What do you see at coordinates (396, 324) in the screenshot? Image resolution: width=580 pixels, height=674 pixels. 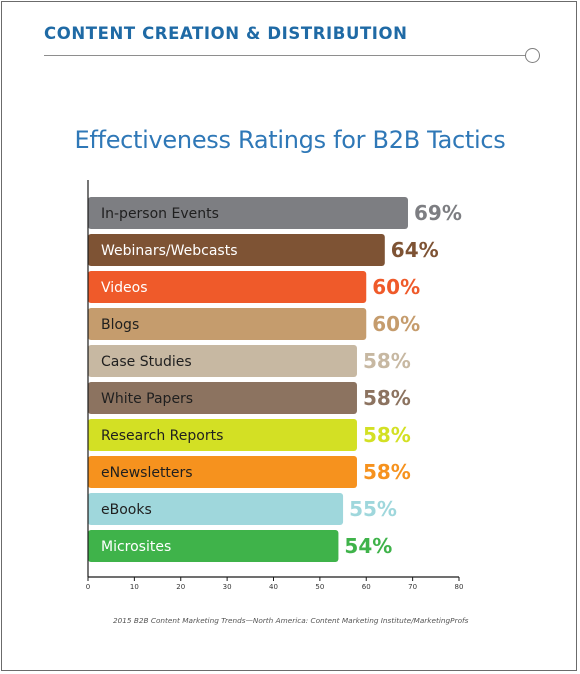 I see `bar-value-blogs: 60%` at bounding box center [396, 324].